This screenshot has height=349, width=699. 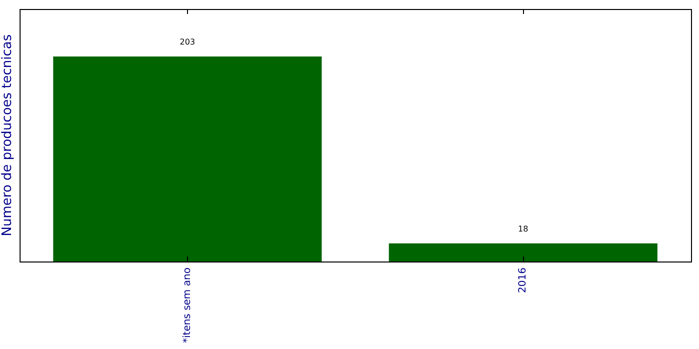 What do you see at coordinates (188, 42) in the screenshot?
I see `data-label: 203` at bounding box center [188, 42].